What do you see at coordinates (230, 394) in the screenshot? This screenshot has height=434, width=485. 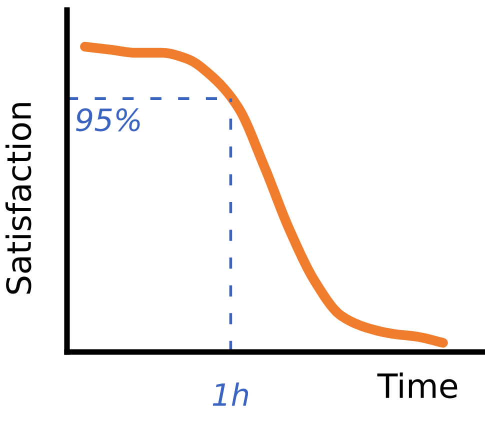 I see `text: 1h` at bounding box center [230, 394].